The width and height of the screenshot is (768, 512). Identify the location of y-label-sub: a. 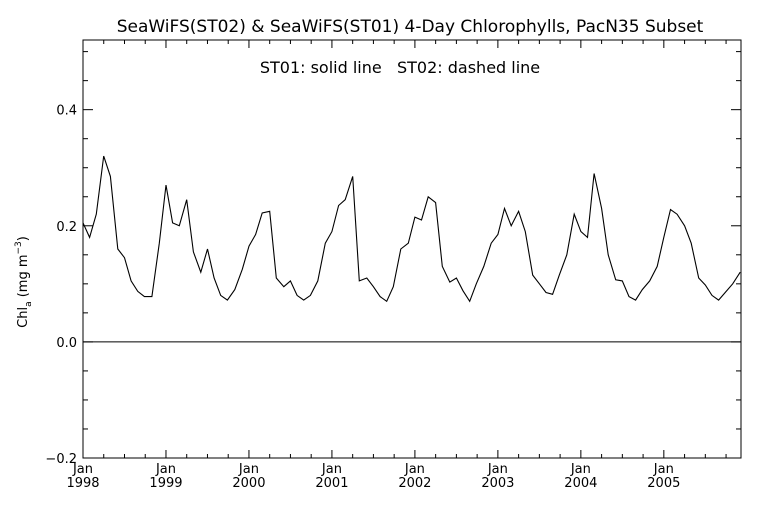
(29, 304).